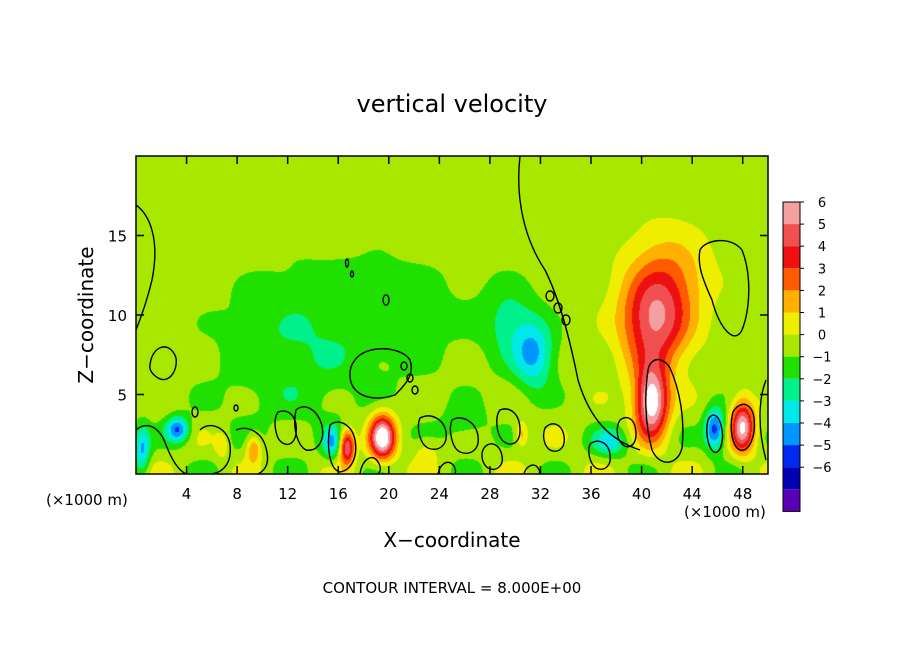  Describe the element at coordinates (117, 316) in the screenshot. I see `y-tick-label: 10` at that location.